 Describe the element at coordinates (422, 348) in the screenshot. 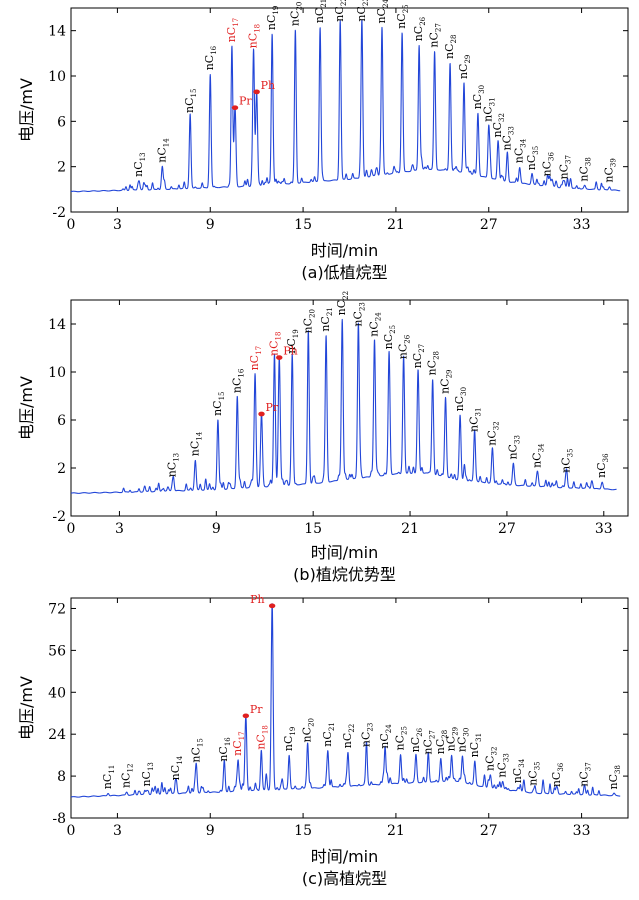

I see `peak-label-subscript: 27` at that location.